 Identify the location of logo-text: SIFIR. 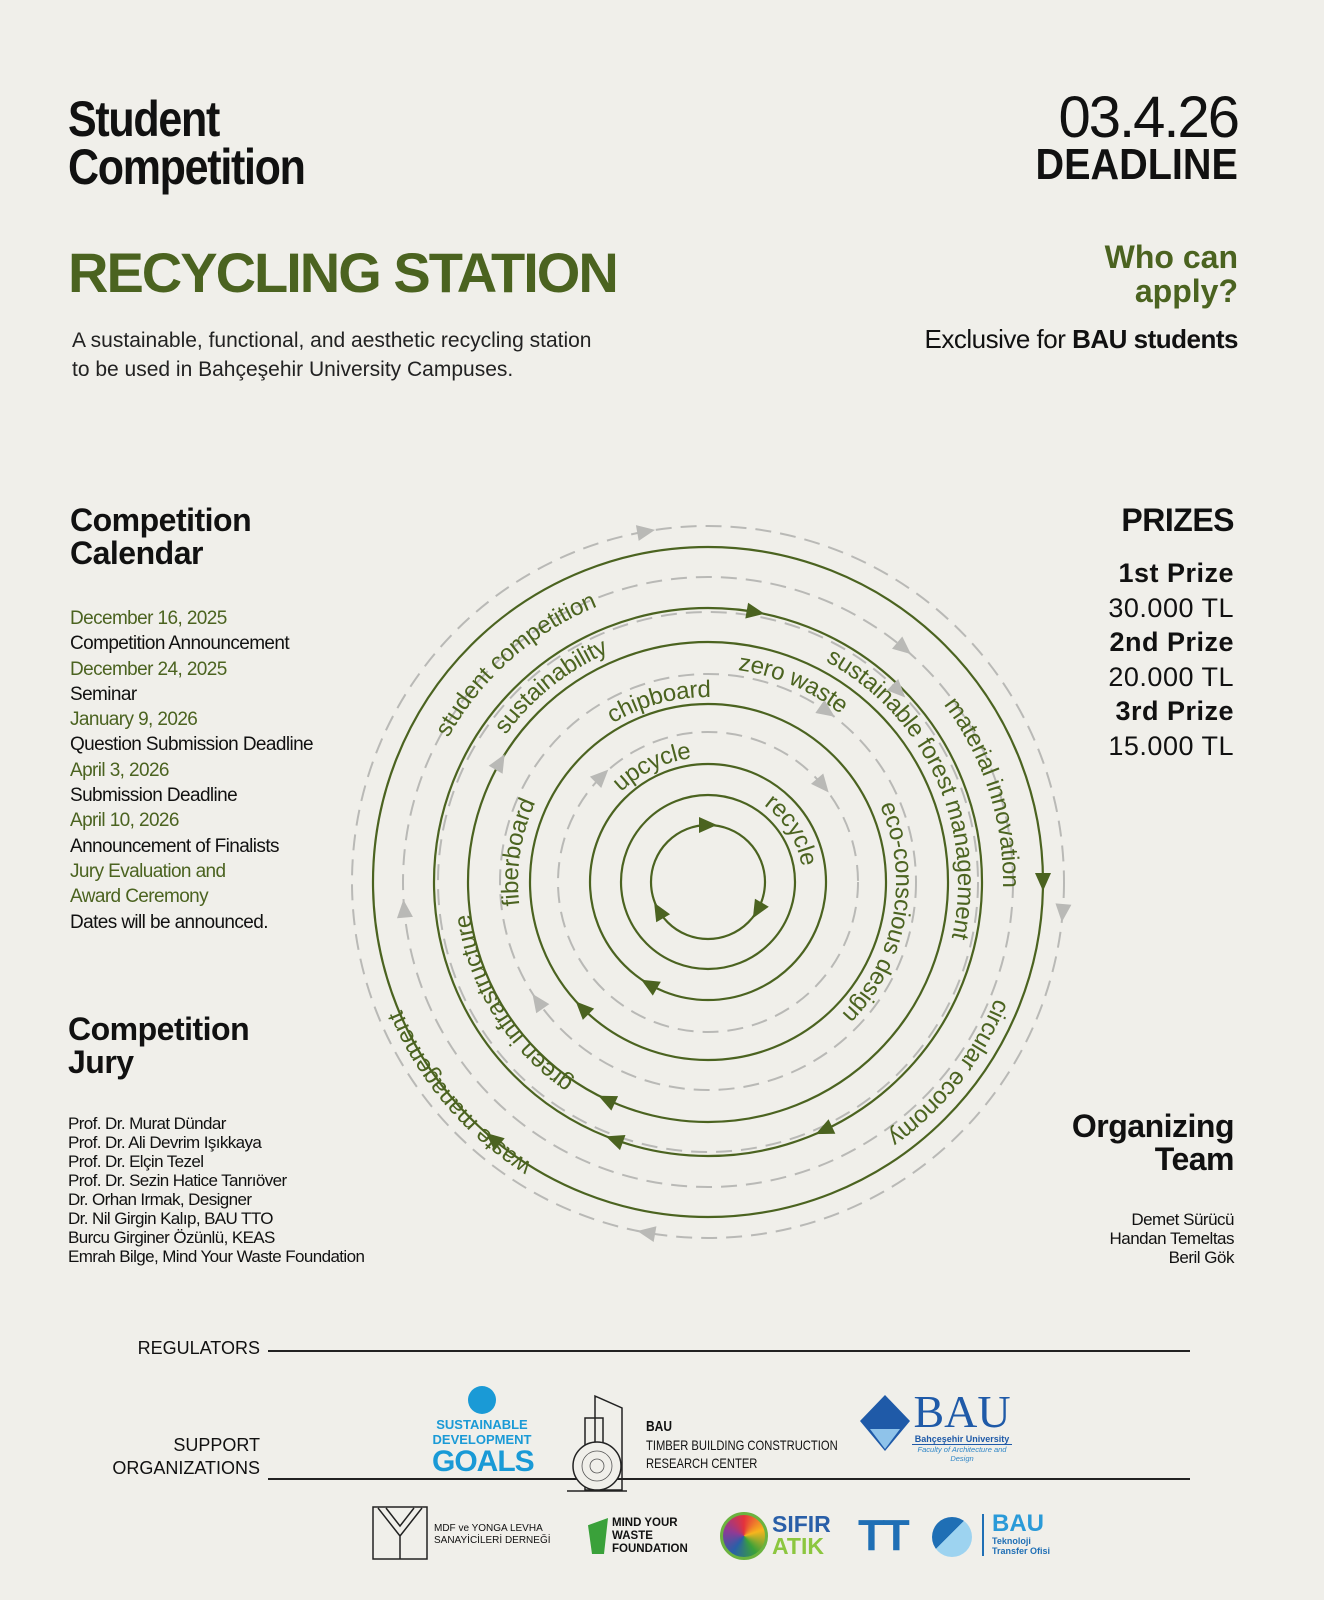
(801, 1524).